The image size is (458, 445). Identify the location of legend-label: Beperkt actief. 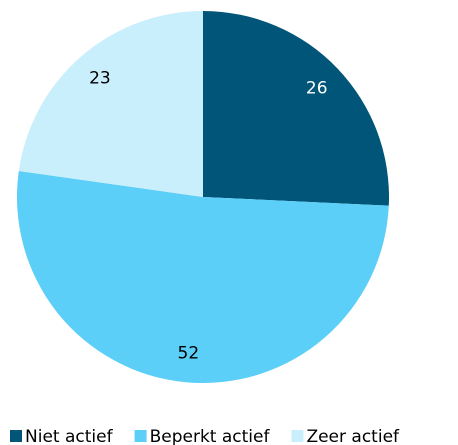
(210, 436).